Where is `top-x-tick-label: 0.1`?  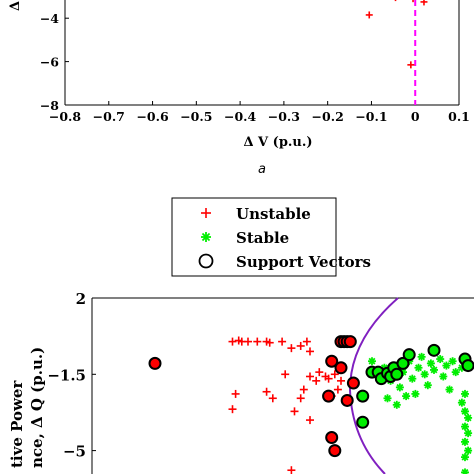 top-x-tick-label: 0.1 is located at coordinates (459, 116).